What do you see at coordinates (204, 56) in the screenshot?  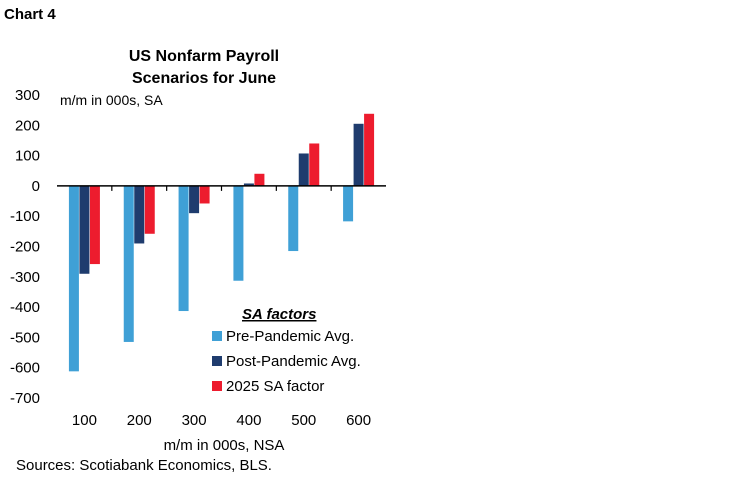 I see `chart-title-line-1: US Nonfarm Payroll` at bounding box center [204, 56].